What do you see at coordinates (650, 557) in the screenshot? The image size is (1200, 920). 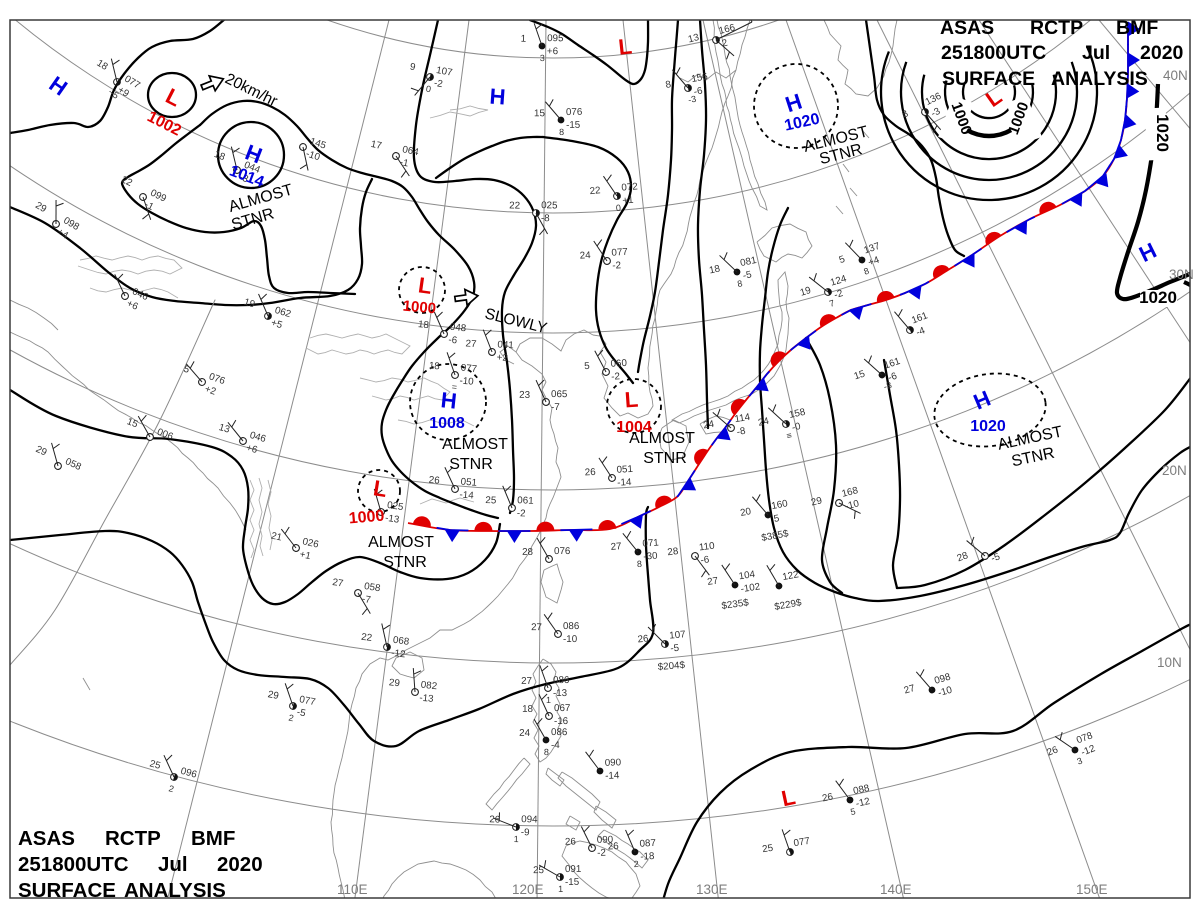 I see `svg-text: -30` at bounding box center [650, 557].